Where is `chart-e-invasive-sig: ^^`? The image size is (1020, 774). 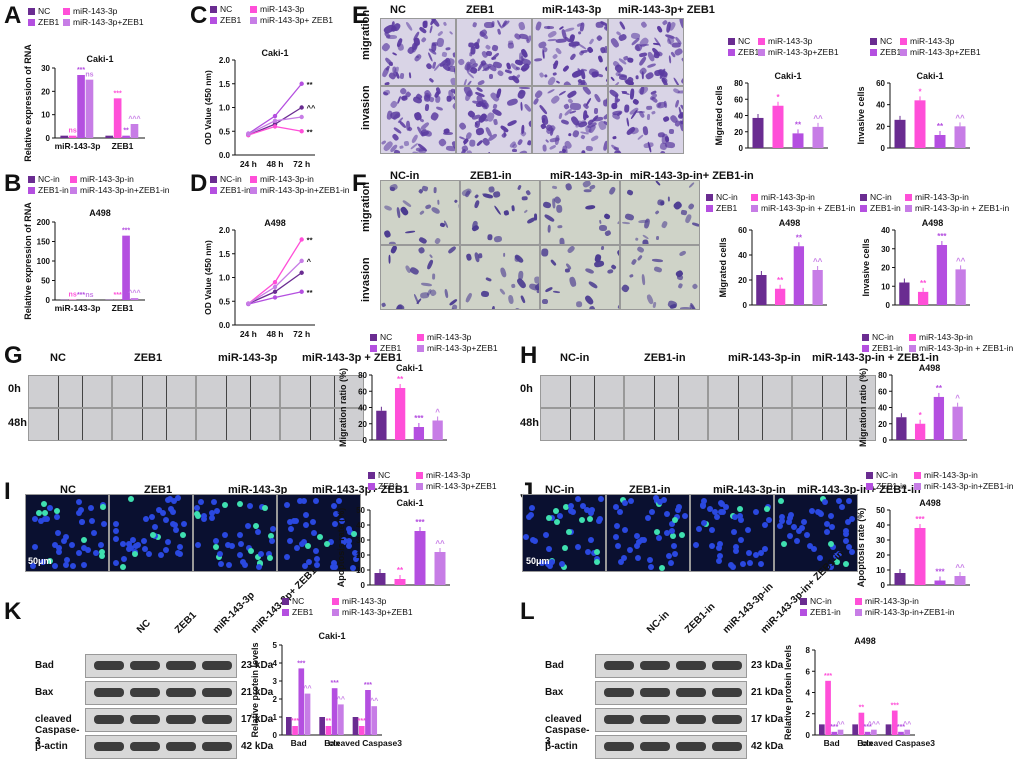 chart-e-invasive-sig: ^^ is located at coordinates (960, 117).